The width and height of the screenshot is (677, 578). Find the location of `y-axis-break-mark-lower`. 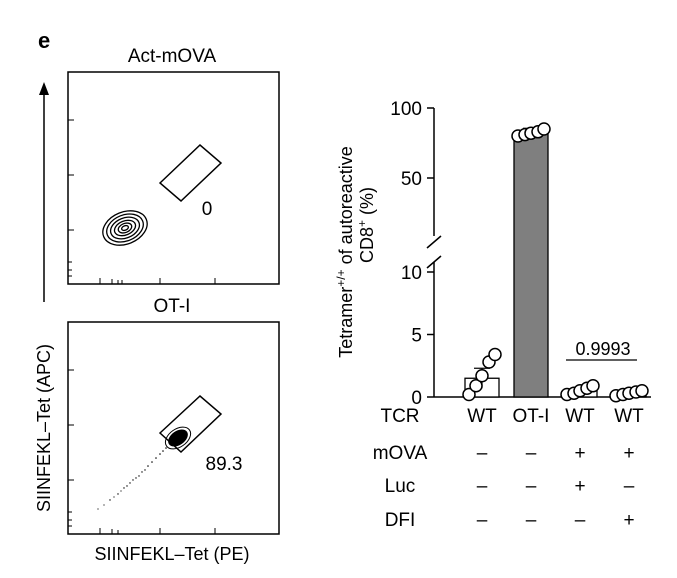

y-axis-break-mark-lower is located at coordinates (434, 262).